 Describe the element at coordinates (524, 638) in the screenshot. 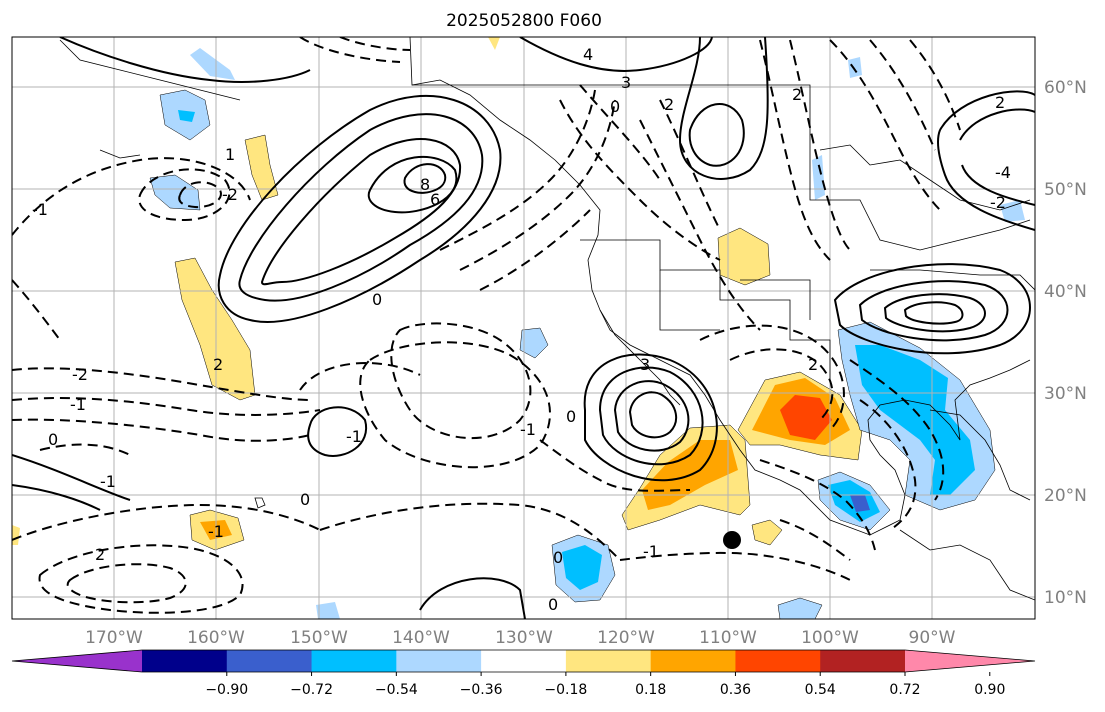

I see `lon-tick-label: 130°W` at that location.